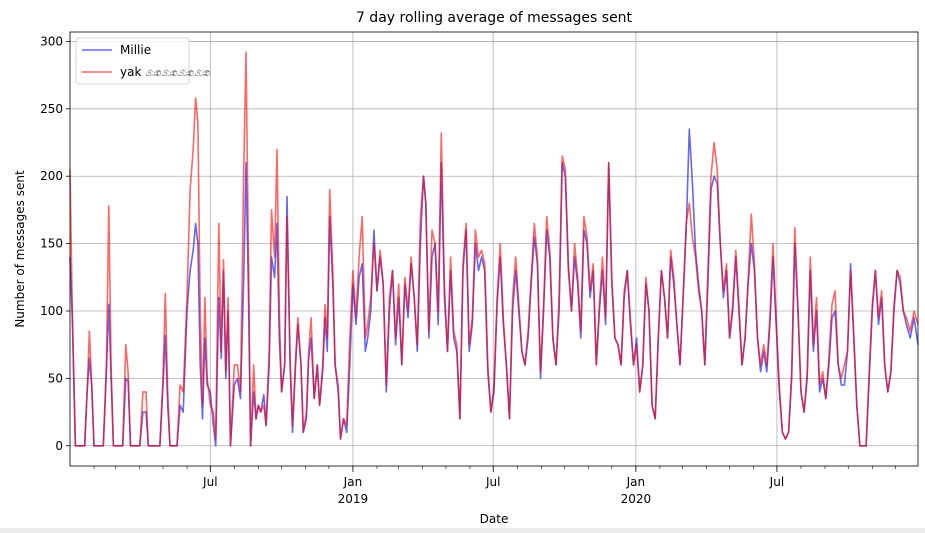  Describe the element at coordinates (636, 499) in the screenshot. I see `x-tick-year-label: 2020` at that location.